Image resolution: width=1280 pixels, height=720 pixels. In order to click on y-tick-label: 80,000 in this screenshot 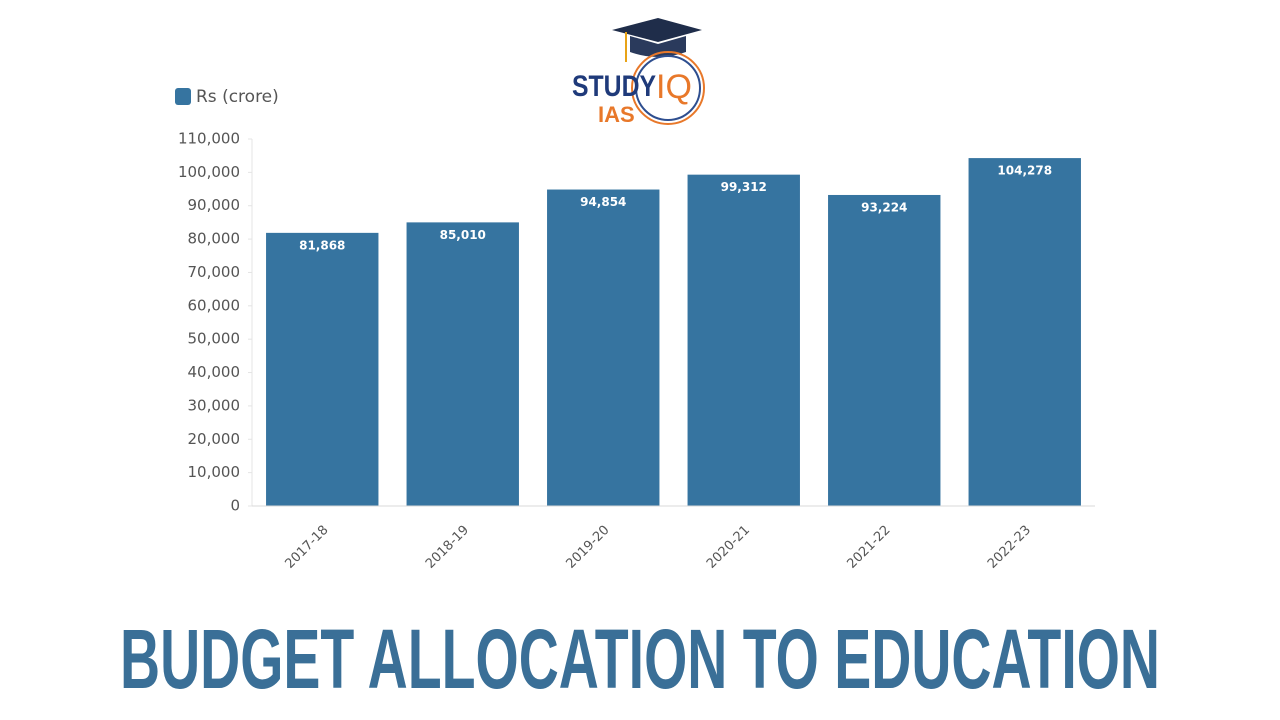, I will do `click(214, 239)`.